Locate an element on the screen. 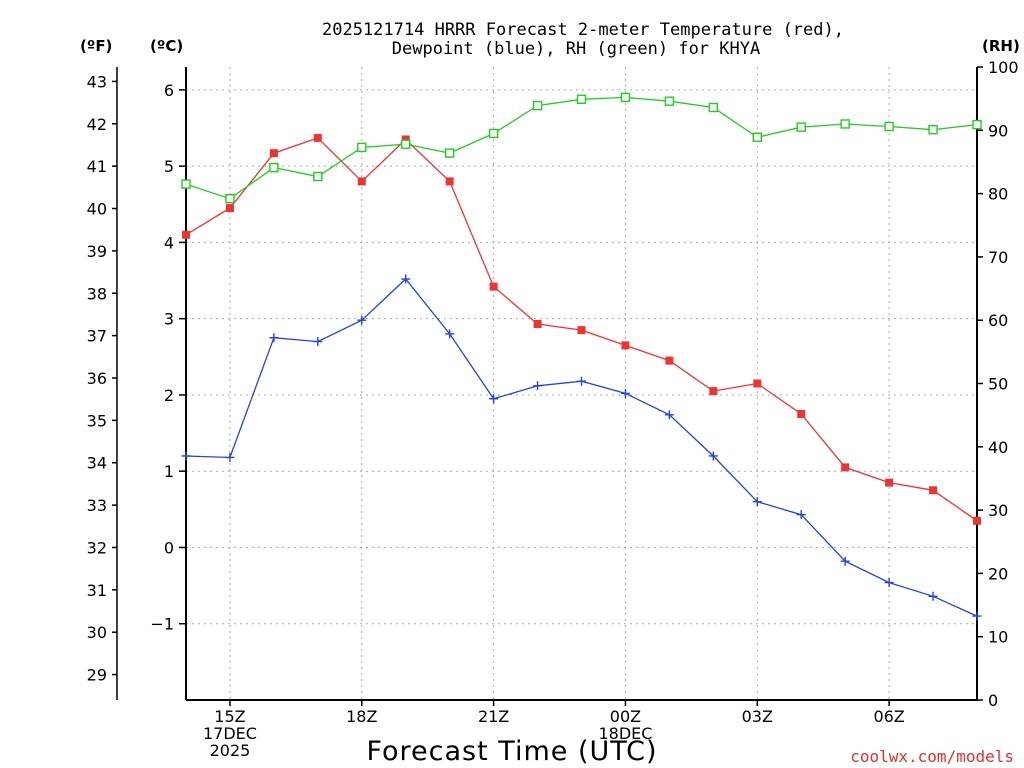  fahrenheit-tick-label: 43 is located at coordinates (97, 81).